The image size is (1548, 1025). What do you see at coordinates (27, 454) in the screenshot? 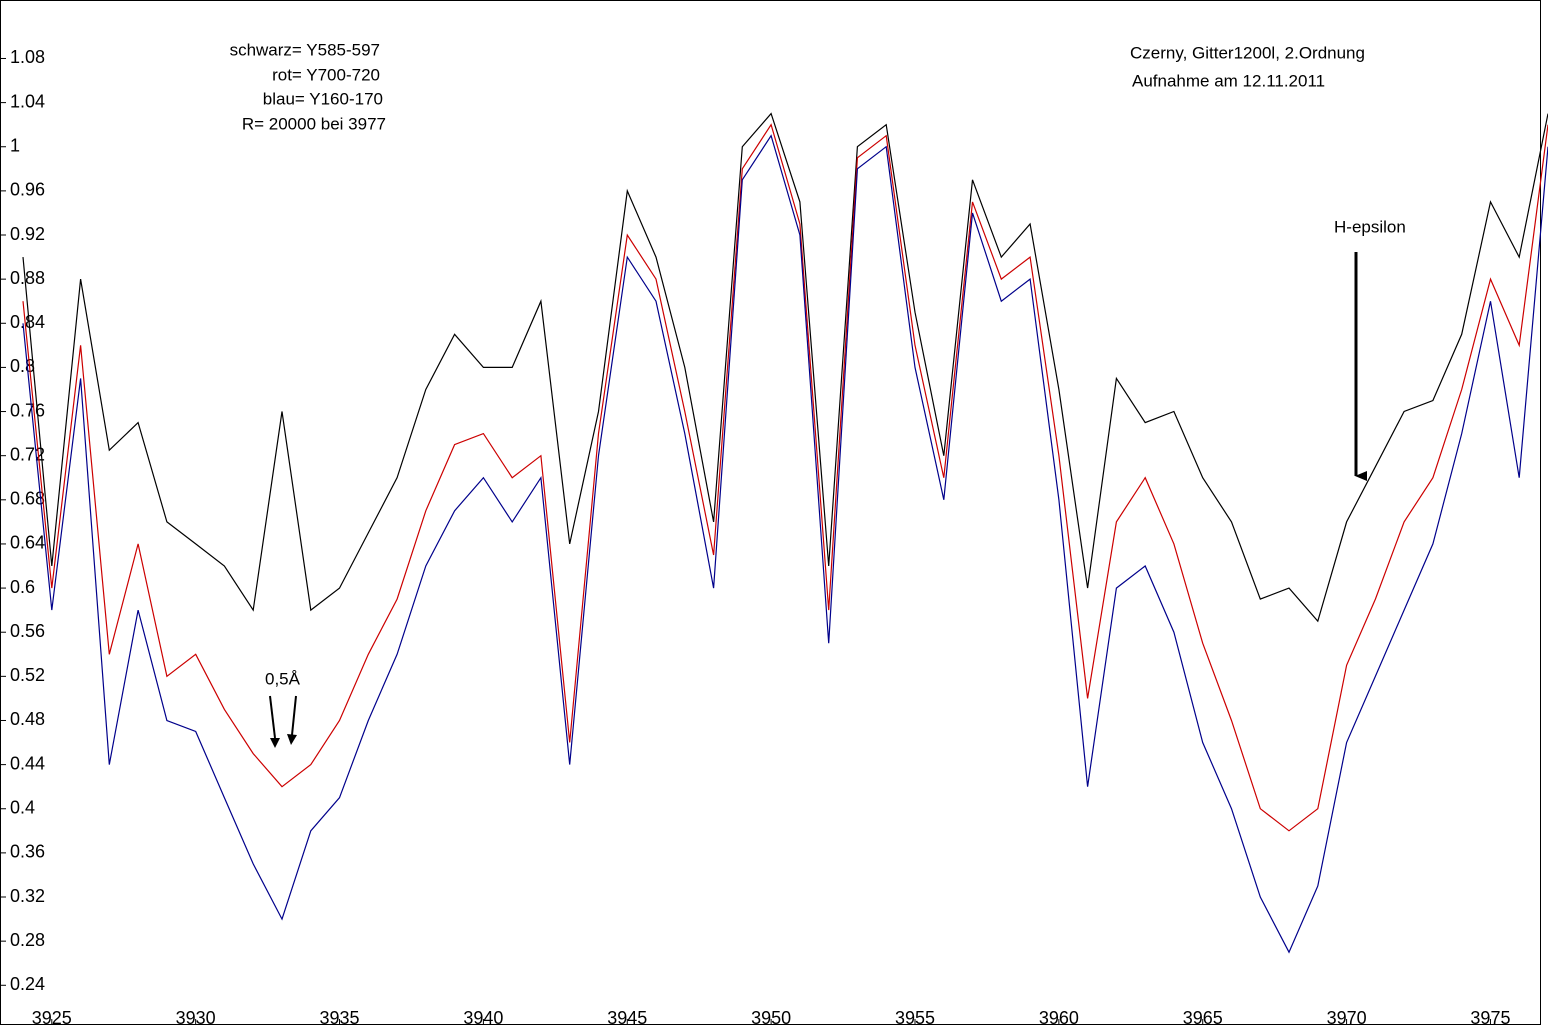
I see `y-tick-label: 0.72` at bounding box center [27, 454].